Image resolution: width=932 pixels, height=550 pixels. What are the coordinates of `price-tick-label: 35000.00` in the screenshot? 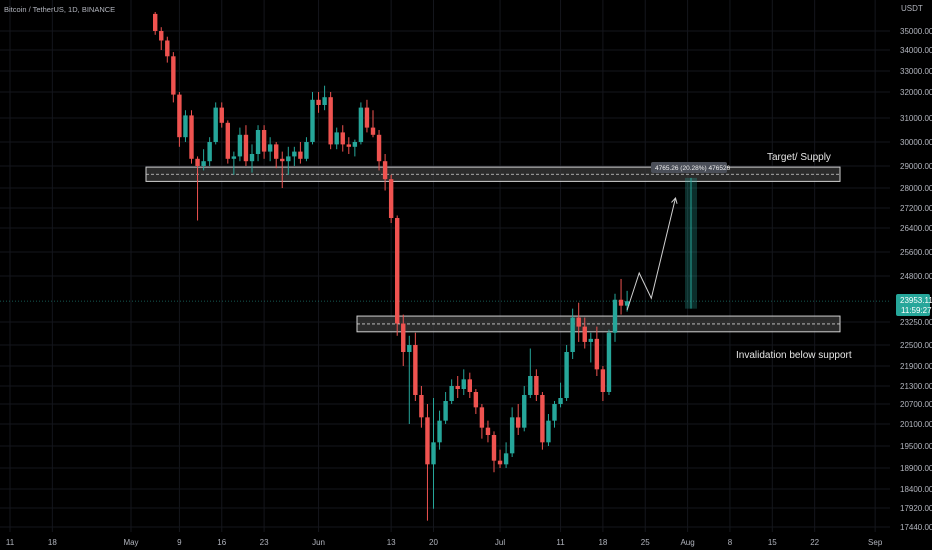 It's located at (916, 31).